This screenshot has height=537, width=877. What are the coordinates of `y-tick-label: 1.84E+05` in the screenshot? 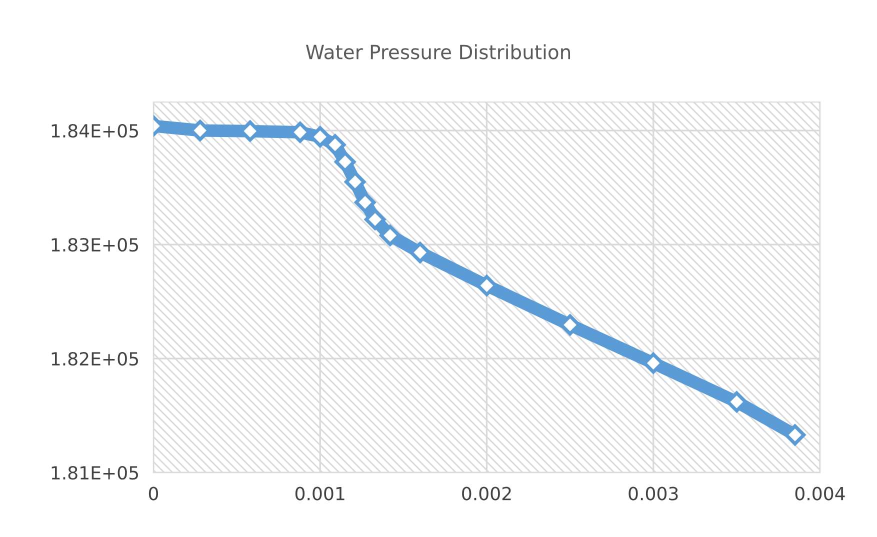 It's located at (95, 131).